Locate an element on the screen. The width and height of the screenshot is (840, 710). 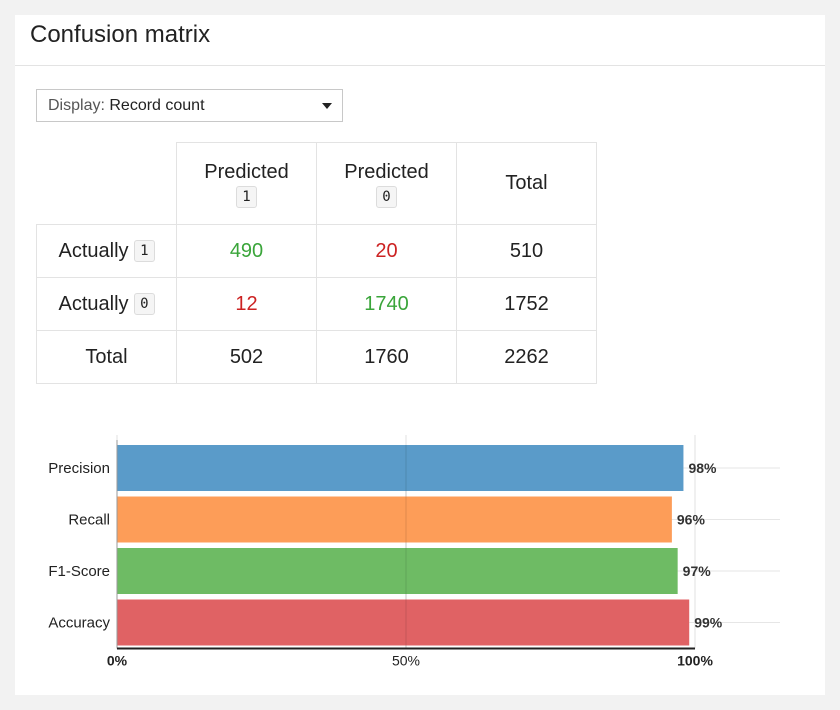
matrix-row-actual-1: Actually 1 490 20 510 is located at coordinates (316, 251).